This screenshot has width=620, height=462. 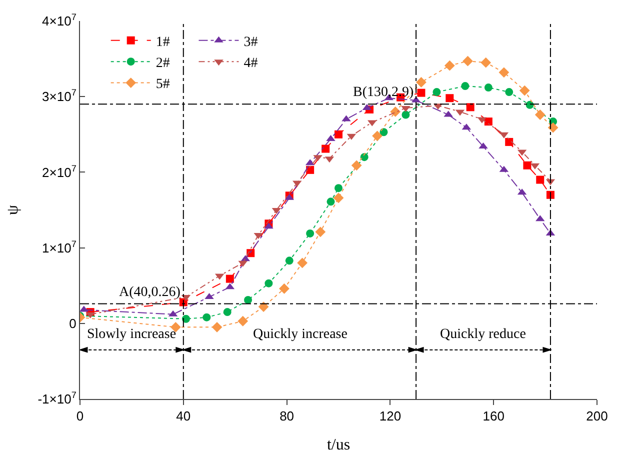 I want to click on legend-label: 3#, so click(x=251, y=42).